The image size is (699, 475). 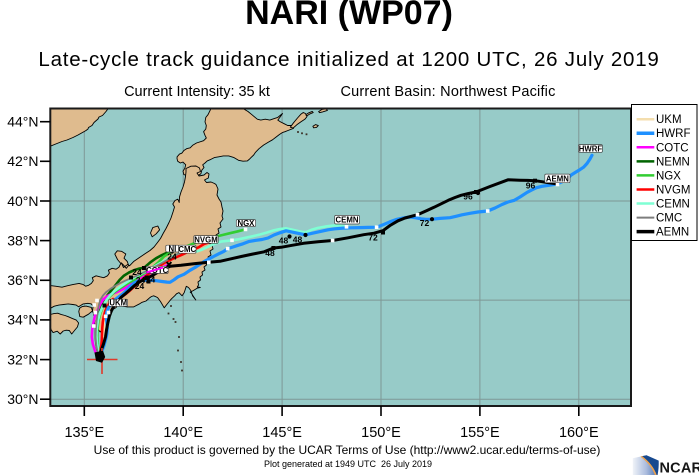 I want to click on svg-text: 40°N, so click(x=22, y=201).